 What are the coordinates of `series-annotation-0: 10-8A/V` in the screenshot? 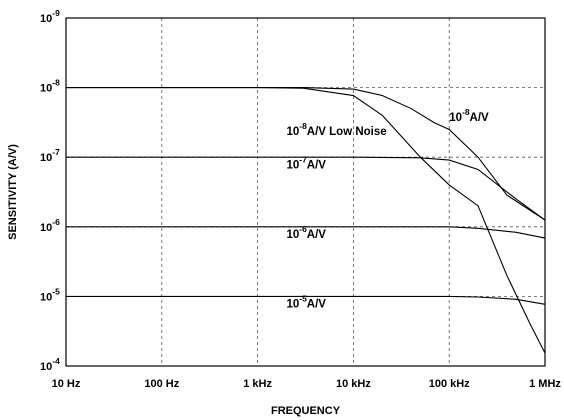 It's located at (469, 115).